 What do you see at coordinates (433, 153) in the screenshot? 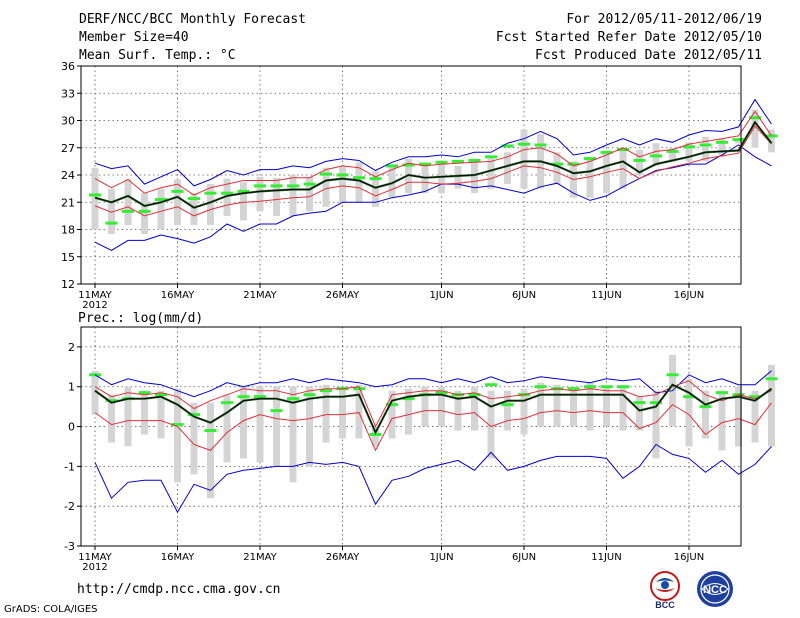
I see `temp-upper-line` at bounding box center [433, 153].